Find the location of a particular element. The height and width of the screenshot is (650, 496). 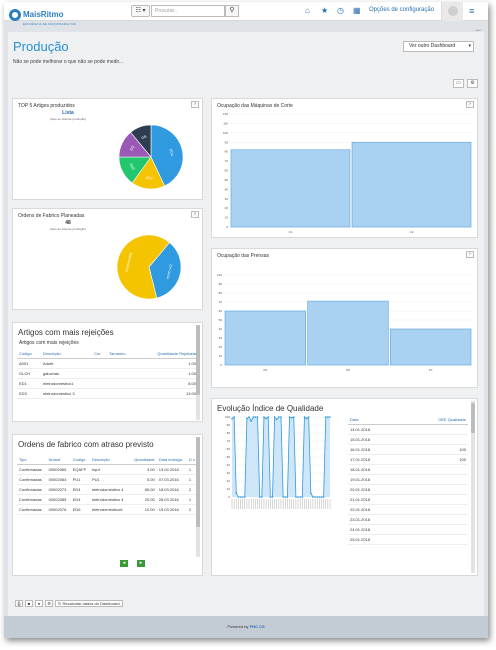

recalc-button: ↻ Recalcular dados do Dashboard is located at coordinates (89, 603).